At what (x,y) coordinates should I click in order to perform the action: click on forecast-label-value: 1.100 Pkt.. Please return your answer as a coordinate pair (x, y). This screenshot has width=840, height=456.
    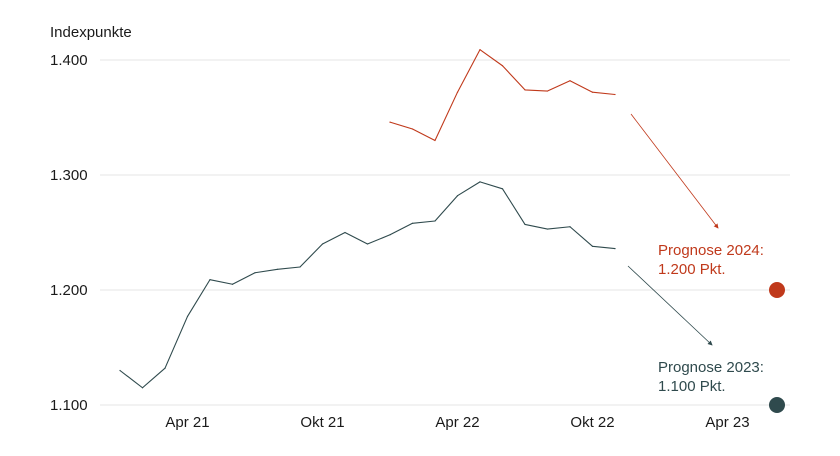
    Looking at the image, I should click on (692, 386).